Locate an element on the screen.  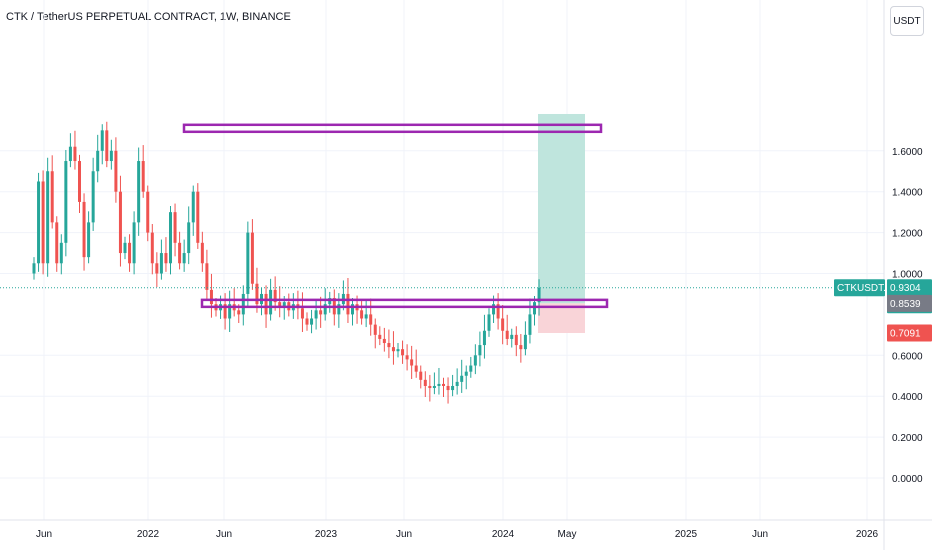
y-tick-label: 0.6000 is located at coordinates (907, 356).